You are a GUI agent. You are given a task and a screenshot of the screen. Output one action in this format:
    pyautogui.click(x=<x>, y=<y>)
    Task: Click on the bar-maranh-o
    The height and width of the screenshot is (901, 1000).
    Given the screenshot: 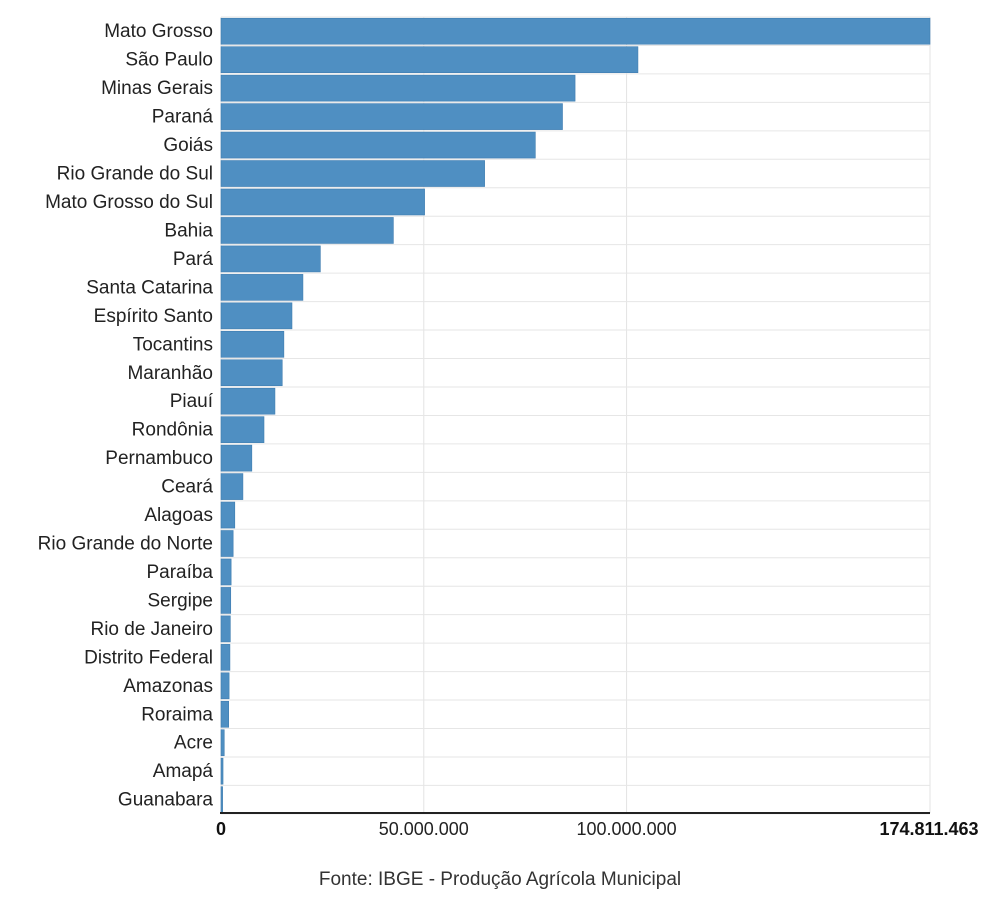 What is the action you would take?
    pyautogui.click(x=251, y=373)
    